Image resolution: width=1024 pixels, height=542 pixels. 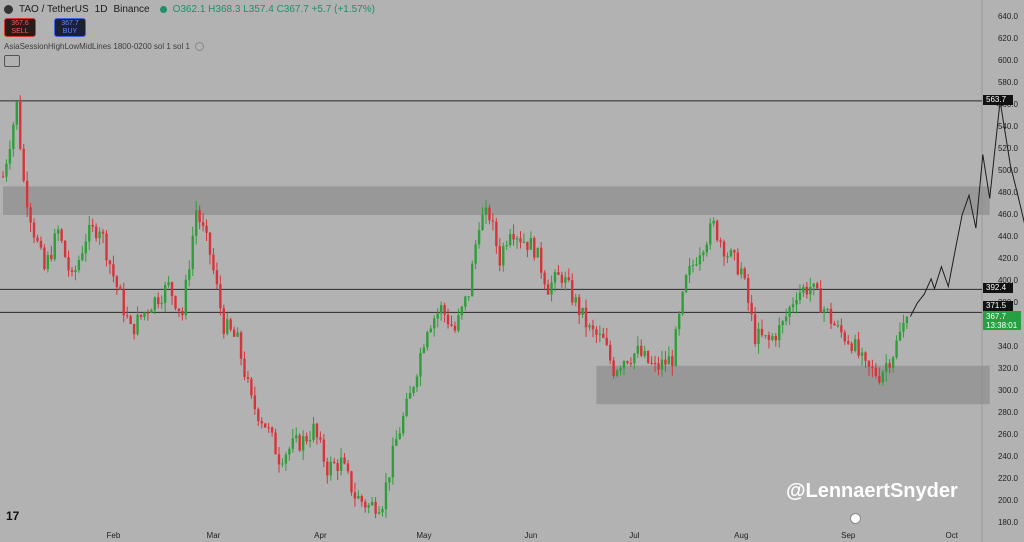 I want to click on time-tick-label: Sep, so click(x=848, y=535).